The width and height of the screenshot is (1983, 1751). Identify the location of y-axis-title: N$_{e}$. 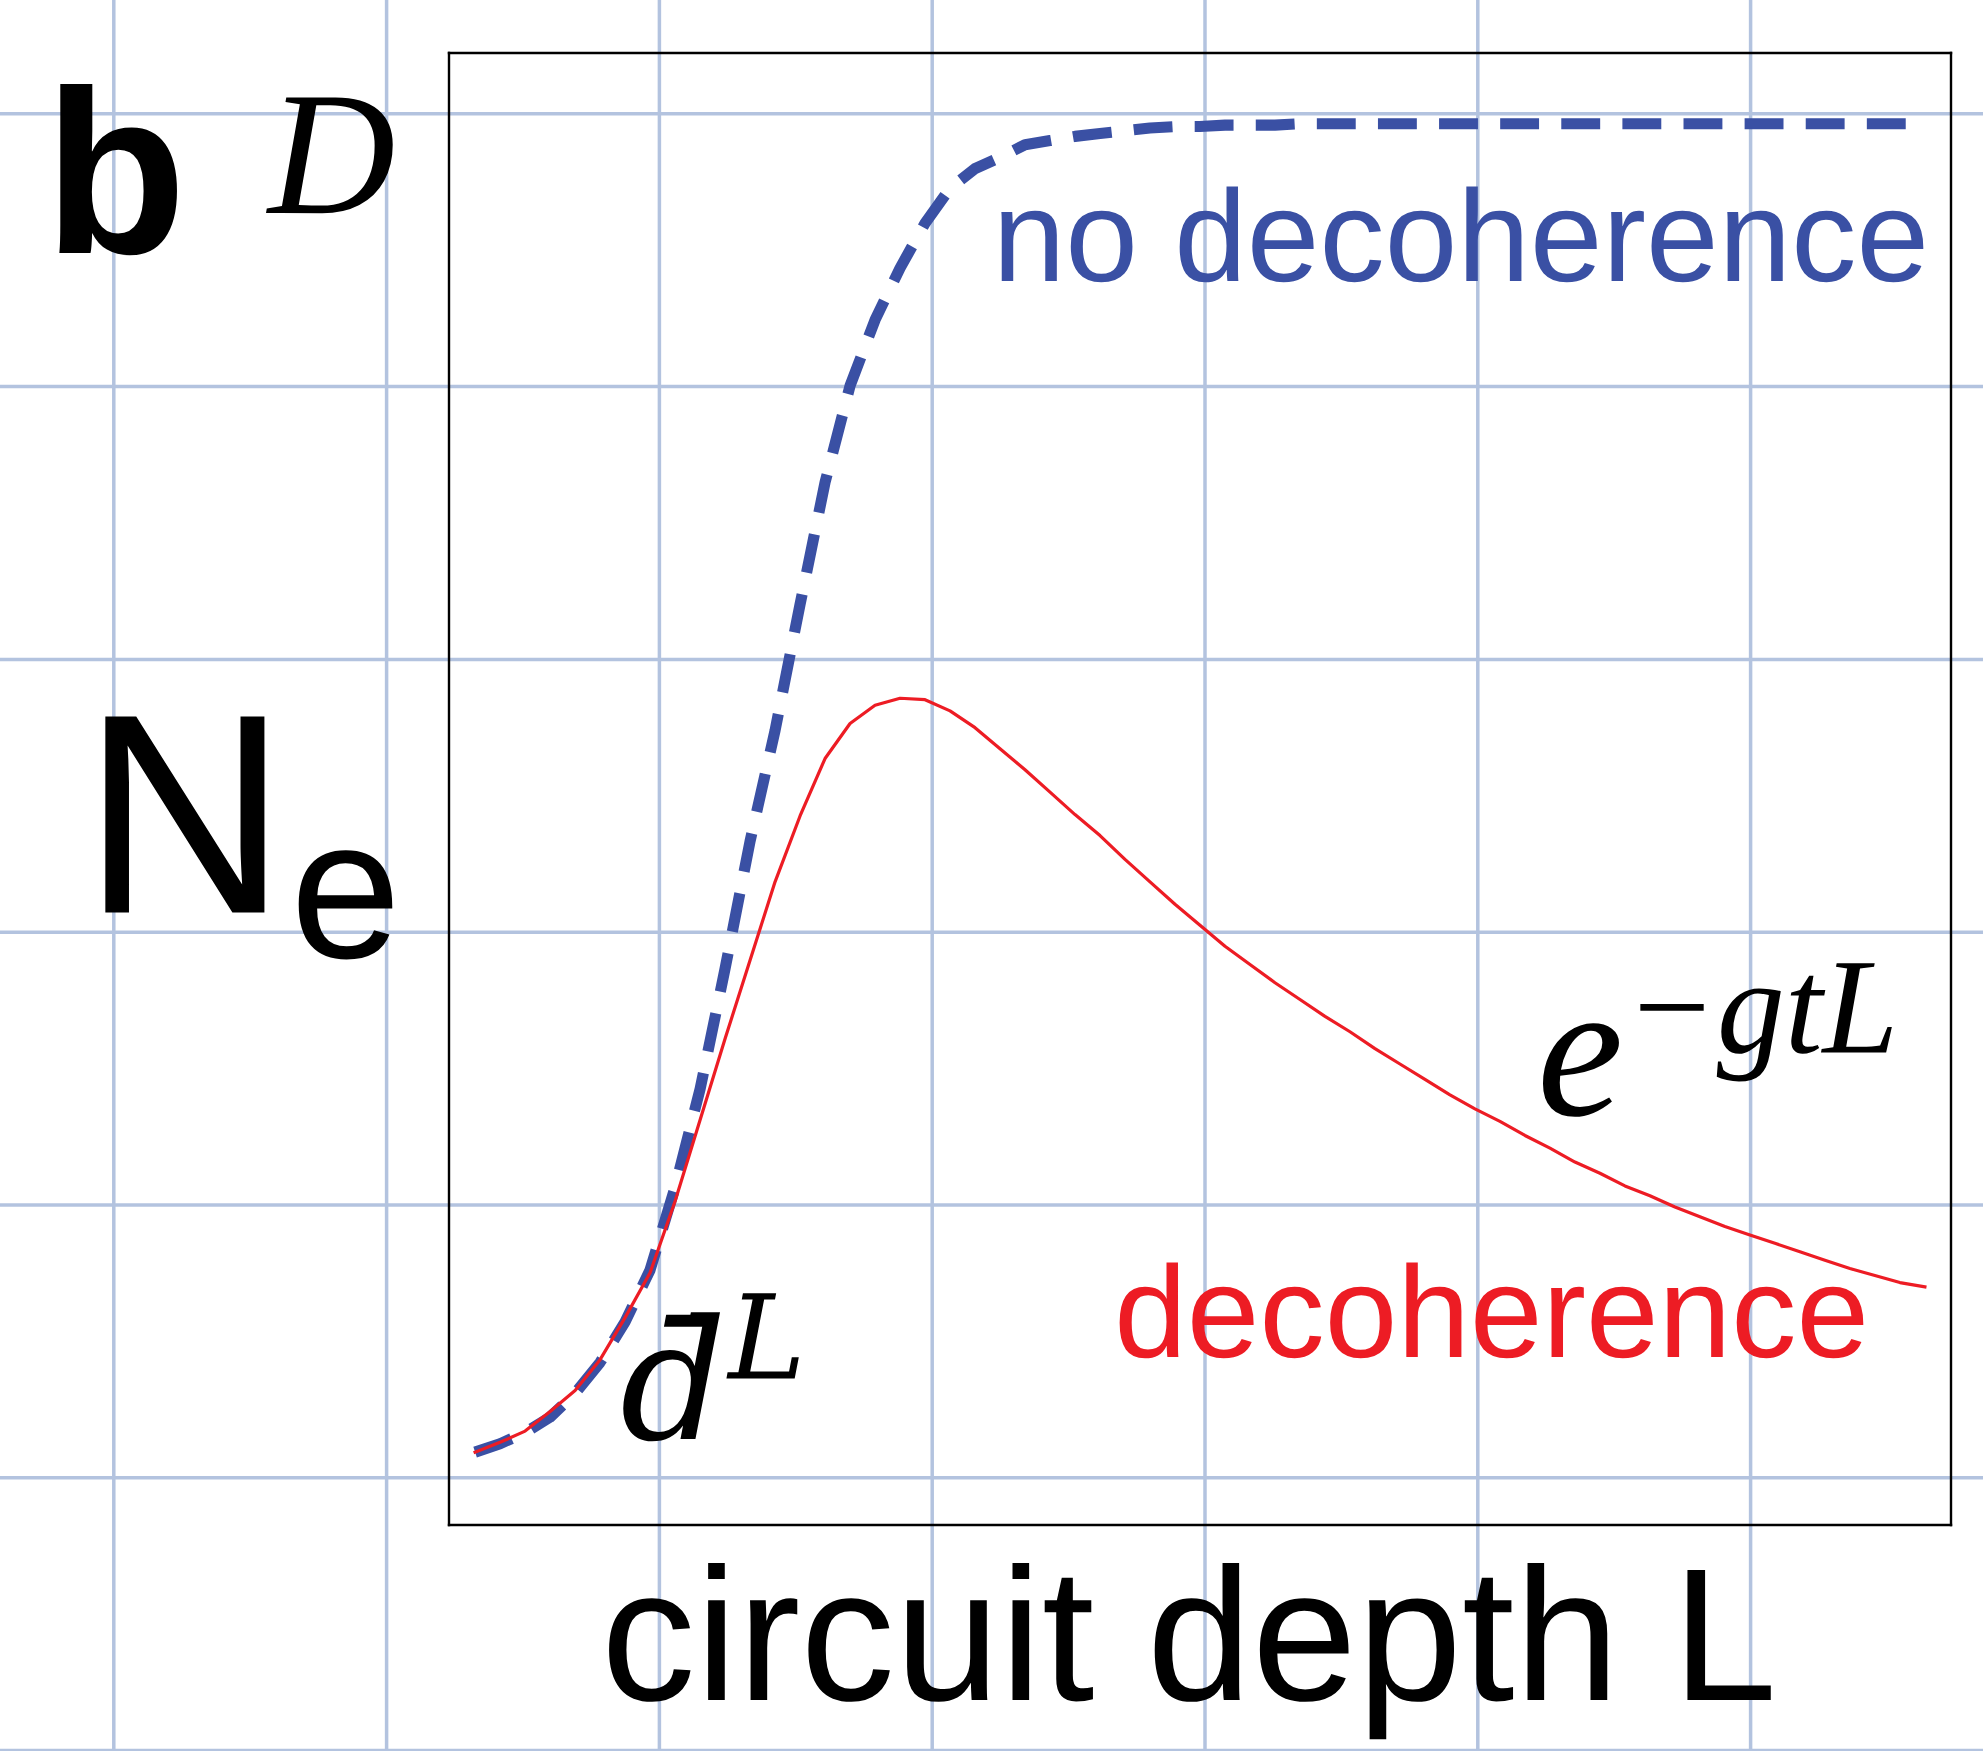
(249, 838).